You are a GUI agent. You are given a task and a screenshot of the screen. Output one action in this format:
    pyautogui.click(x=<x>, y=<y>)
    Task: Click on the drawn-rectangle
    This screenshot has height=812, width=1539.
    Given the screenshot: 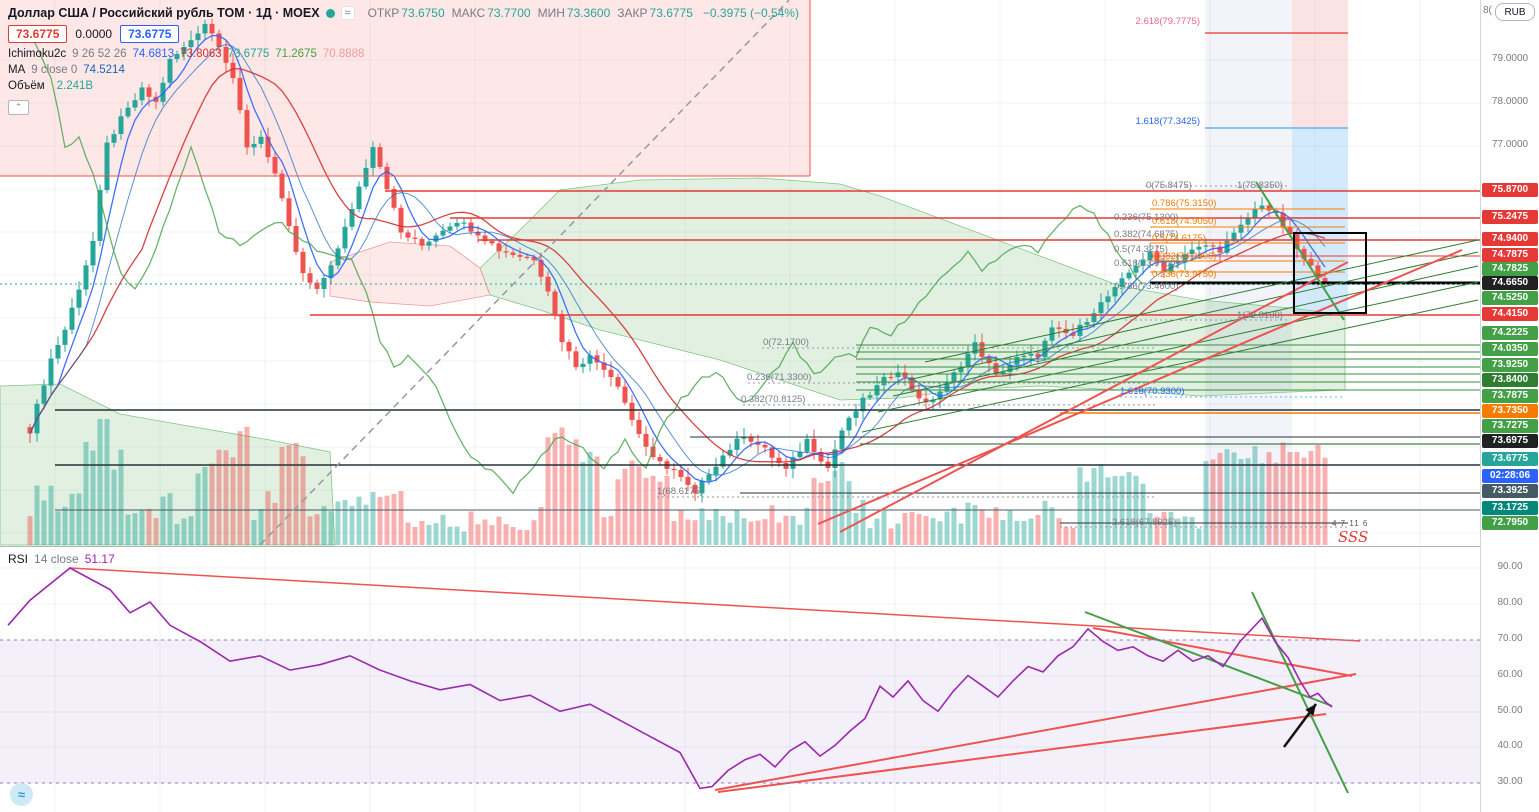 What is the action you would take?
    pyautogui.click(x=1330, y=273)
    